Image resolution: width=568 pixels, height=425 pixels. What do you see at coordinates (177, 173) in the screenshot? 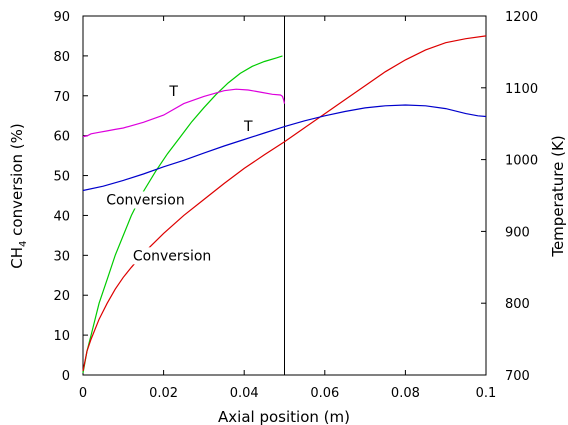
I see `curve-annotations: T T Conversion Conversion` at bounding box center [177, 173].